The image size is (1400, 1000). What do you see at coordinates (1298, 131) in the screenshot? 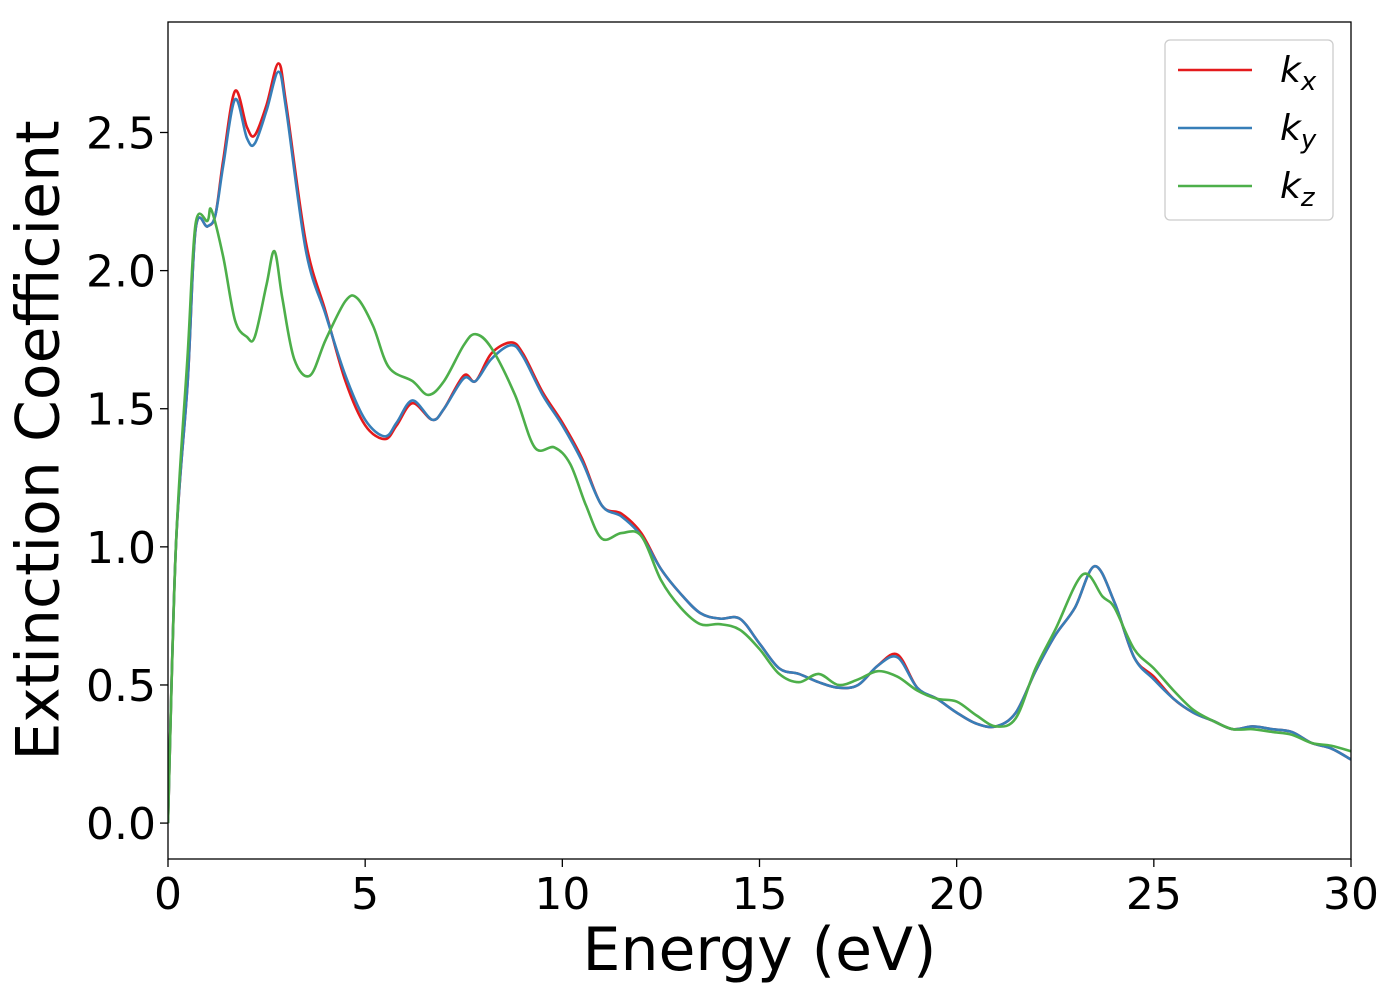
I see `legend-label-ky: ky` at bounding box center [1298, 131].